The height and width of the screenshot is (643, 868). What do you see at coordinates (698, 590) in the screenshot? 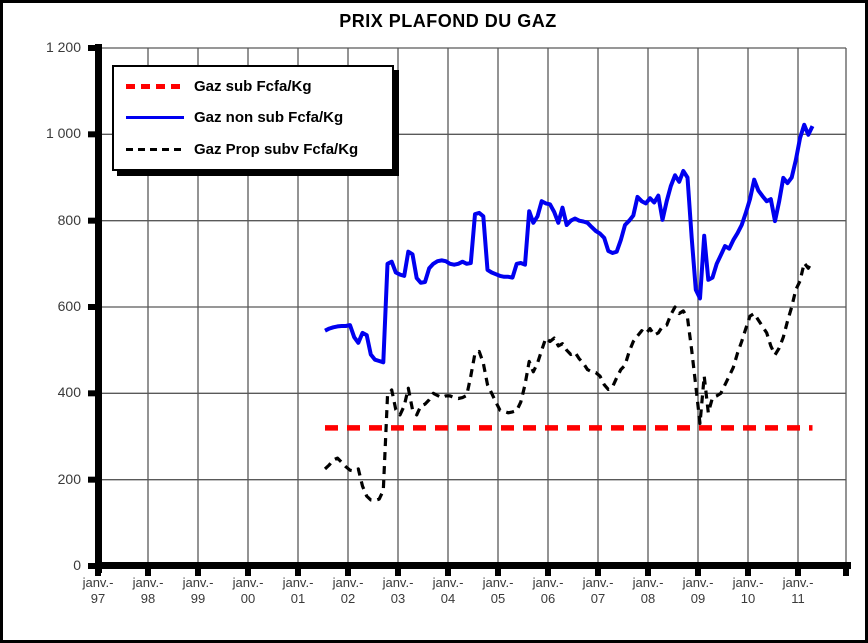
I see `x-tick-label: janv.- 09` at bounding box center [698, 590].